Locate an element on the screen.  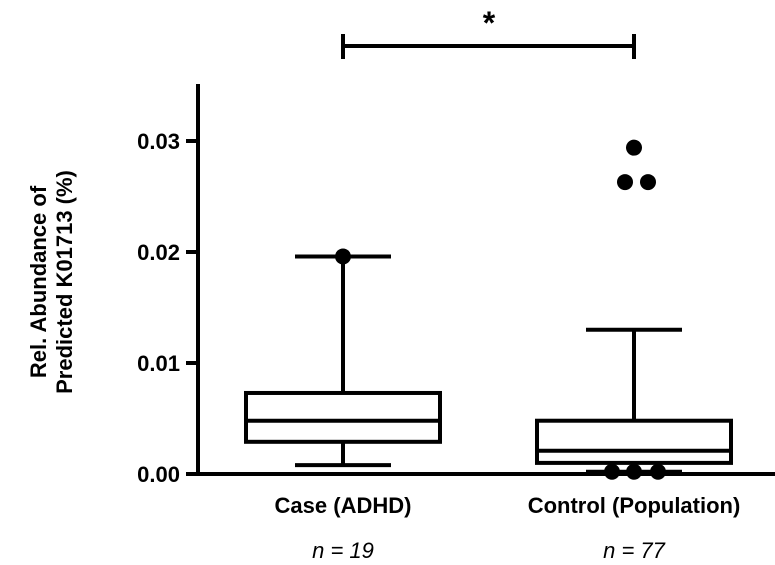
sample-size-control: n = 77 is located at coordinates (634, 550).